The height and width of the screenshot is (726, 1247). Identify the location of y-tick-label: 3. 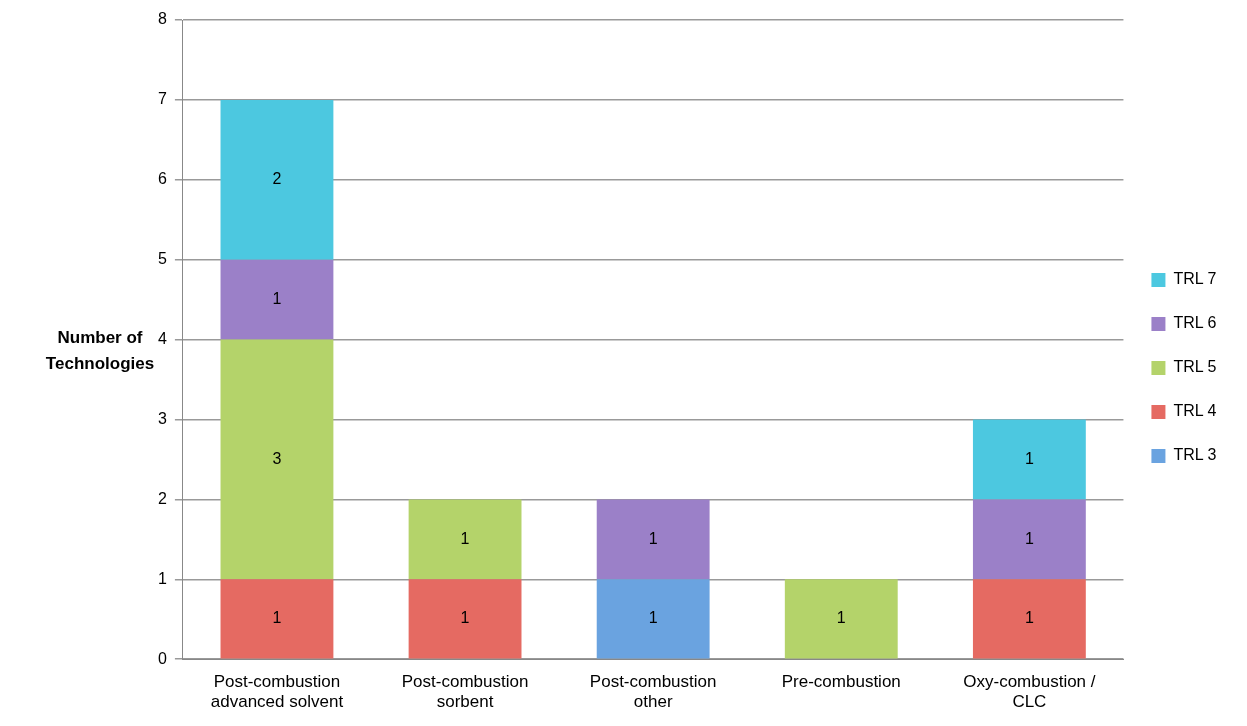
(162, 418).